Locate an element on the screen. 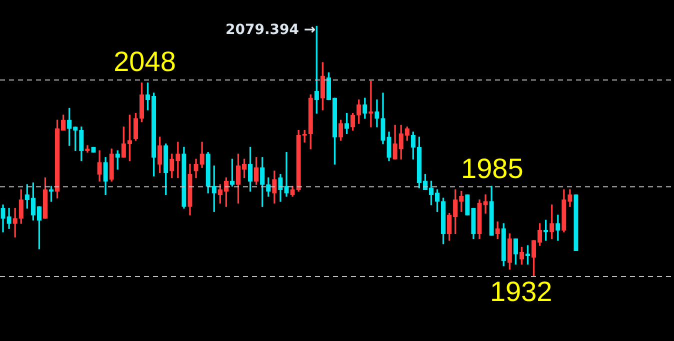 This screenshot has width=674, height=341. ref-line-label: 1932 is located at coordinates (521, 291).